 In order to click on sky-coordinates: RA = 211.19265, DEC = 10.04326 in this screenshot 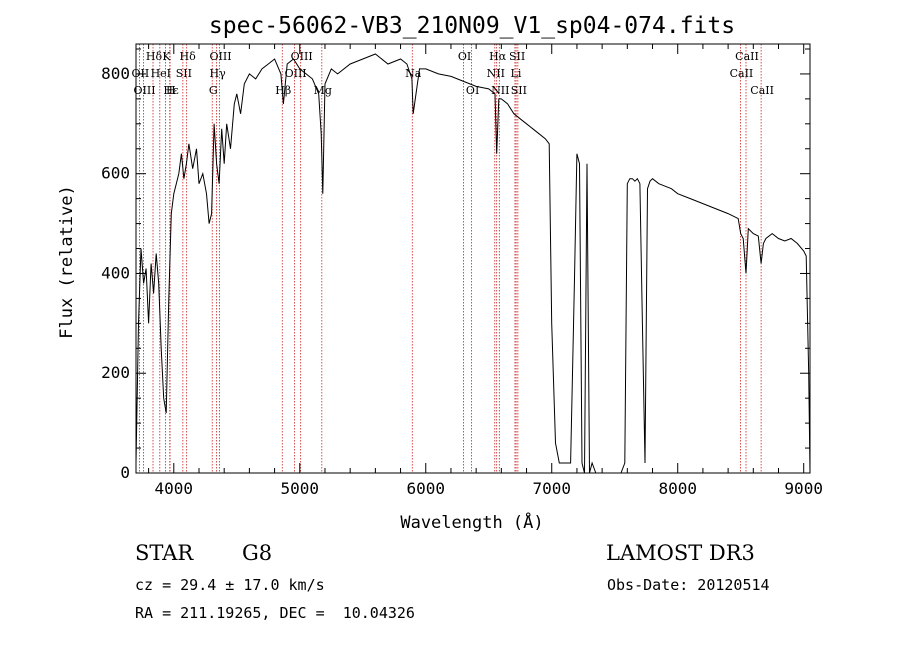, I will do `click(275, 613)`.